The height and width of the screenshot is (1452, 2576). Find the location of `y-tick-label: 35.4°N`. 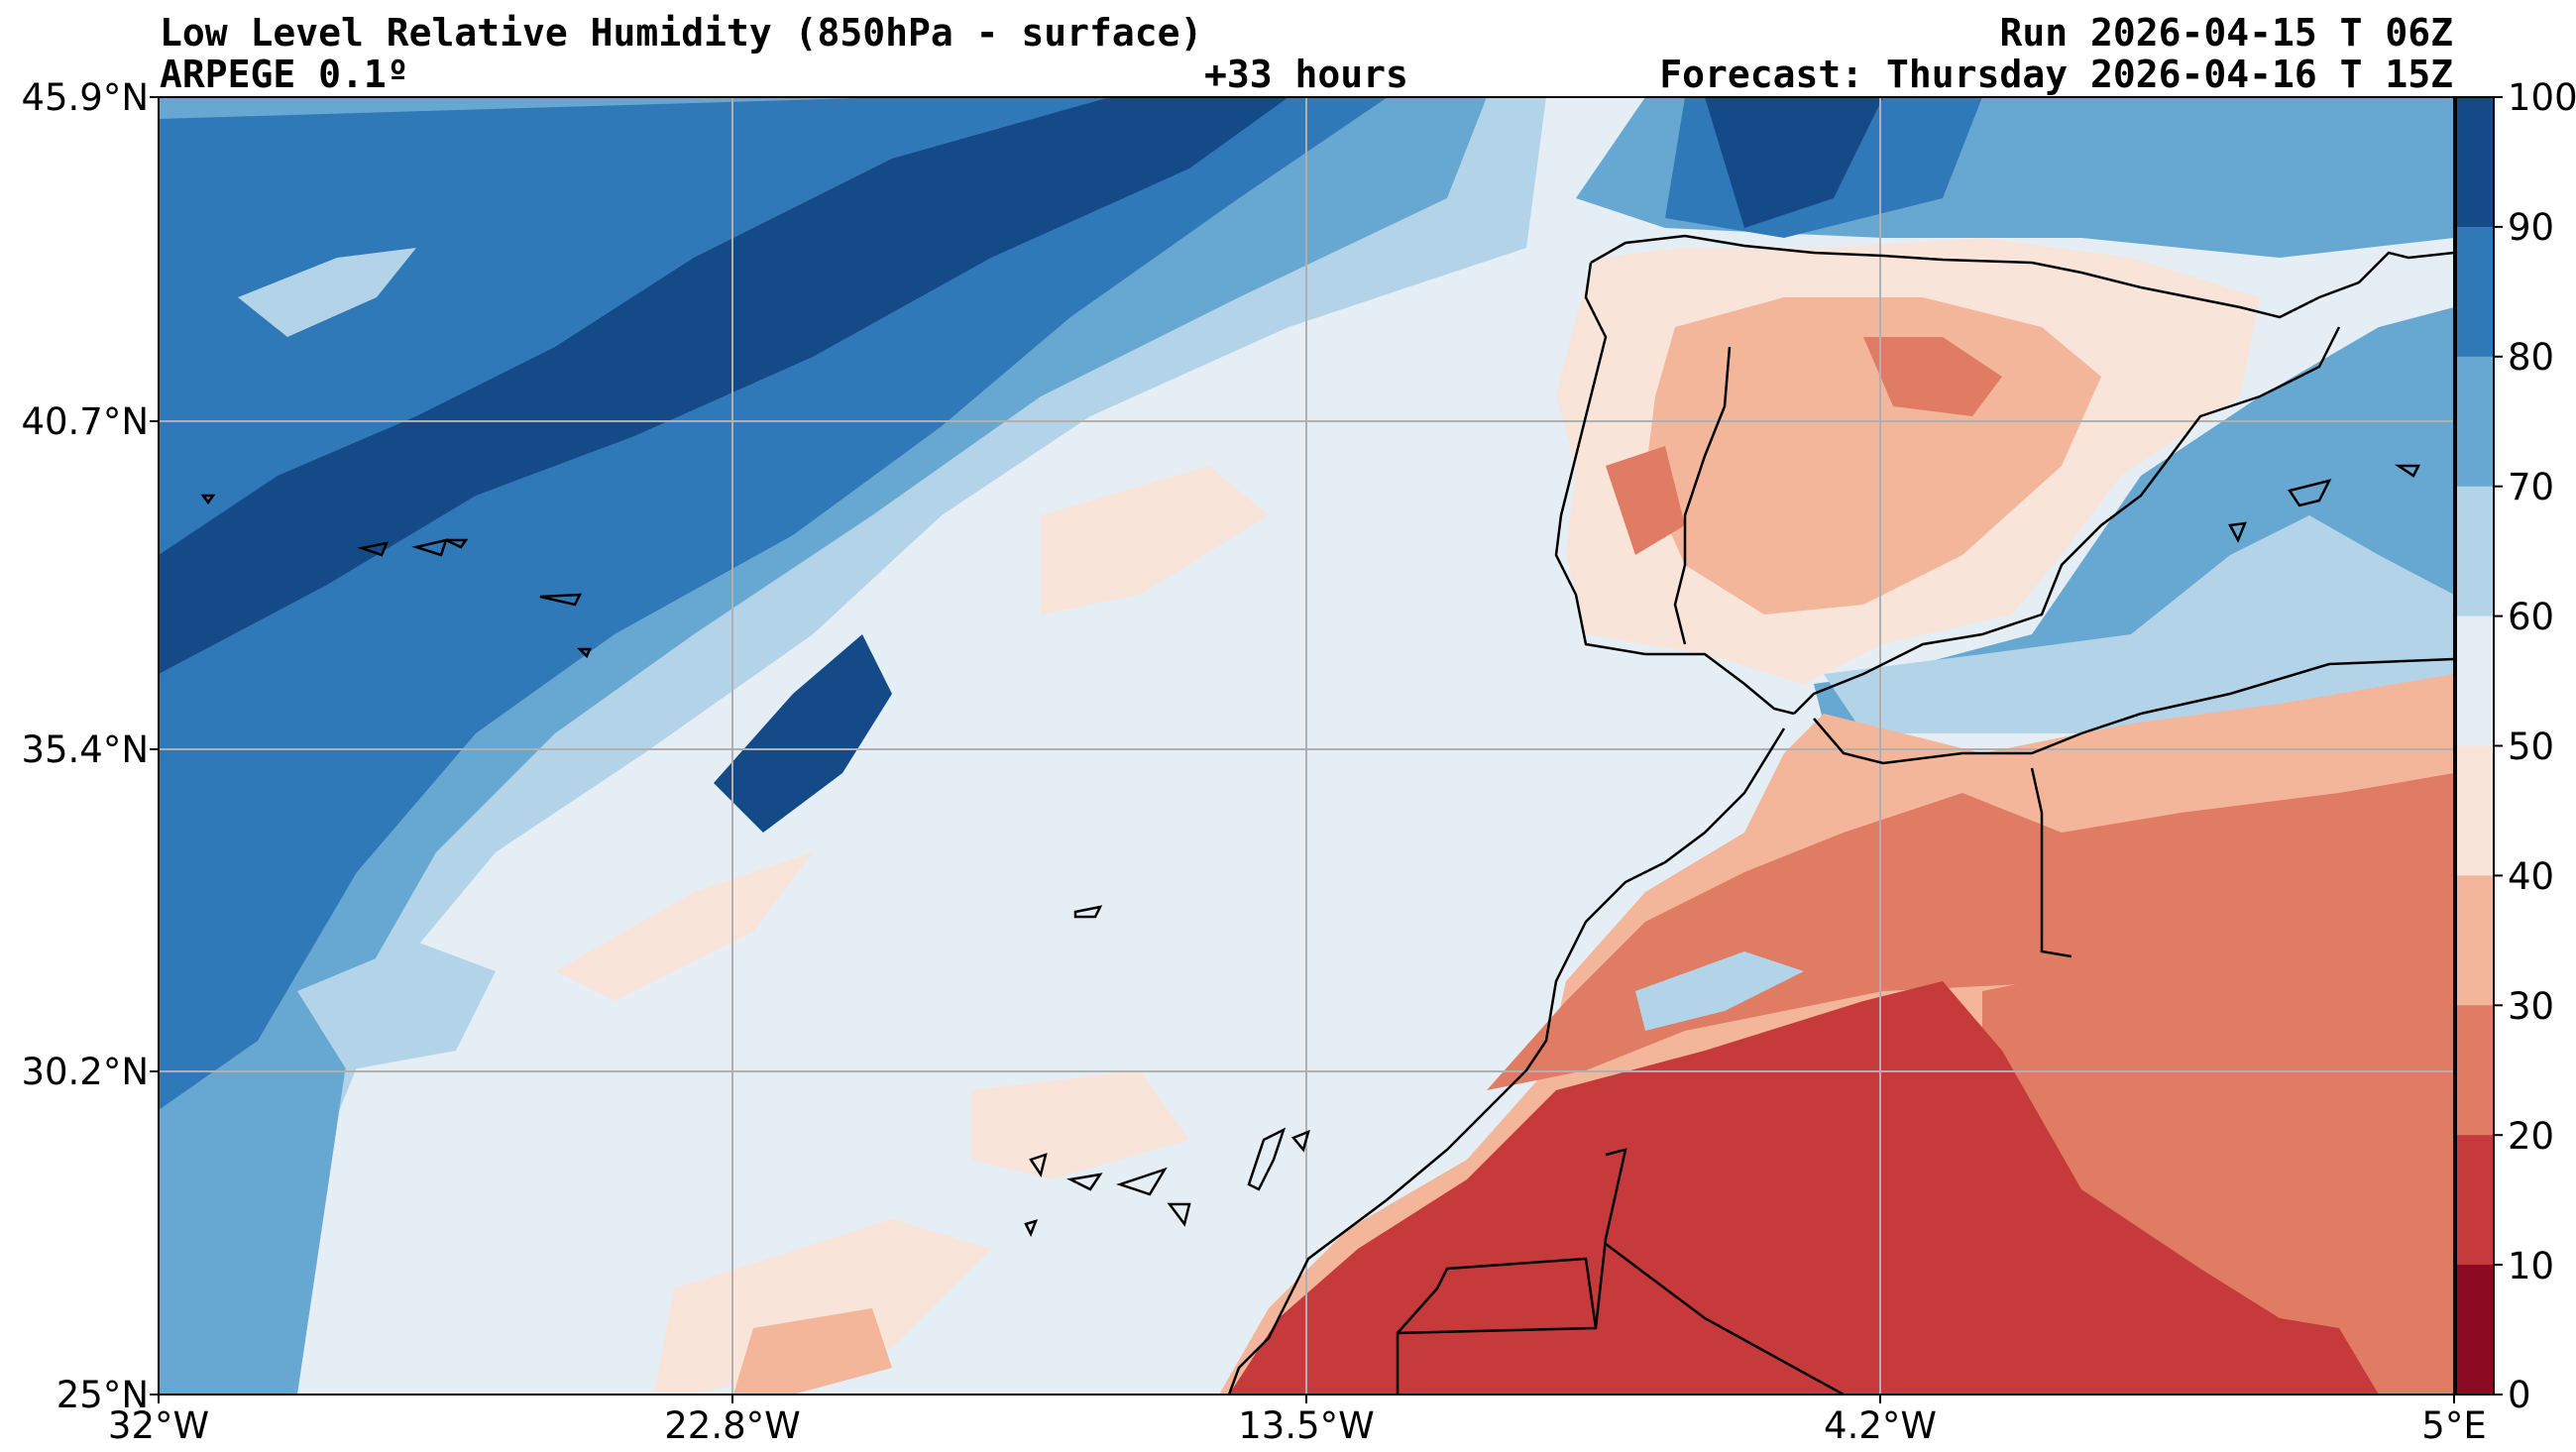

y-tick-label: 35.4°N is located at coordinates (85, 749).